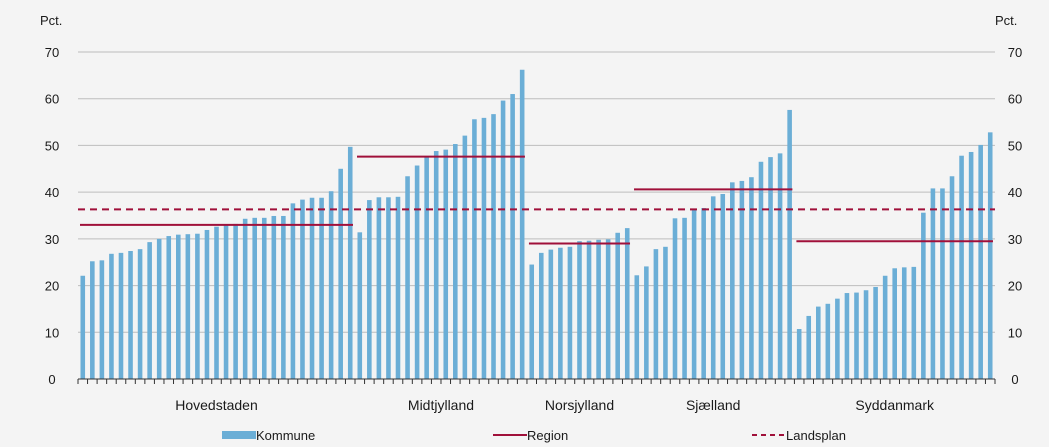 Image resolution: width=1049 pixels, height=447 pixels. Describe the element at coordinates (51, 379) in the screenshot. I see `y-tick-label-left: 0` at that location.